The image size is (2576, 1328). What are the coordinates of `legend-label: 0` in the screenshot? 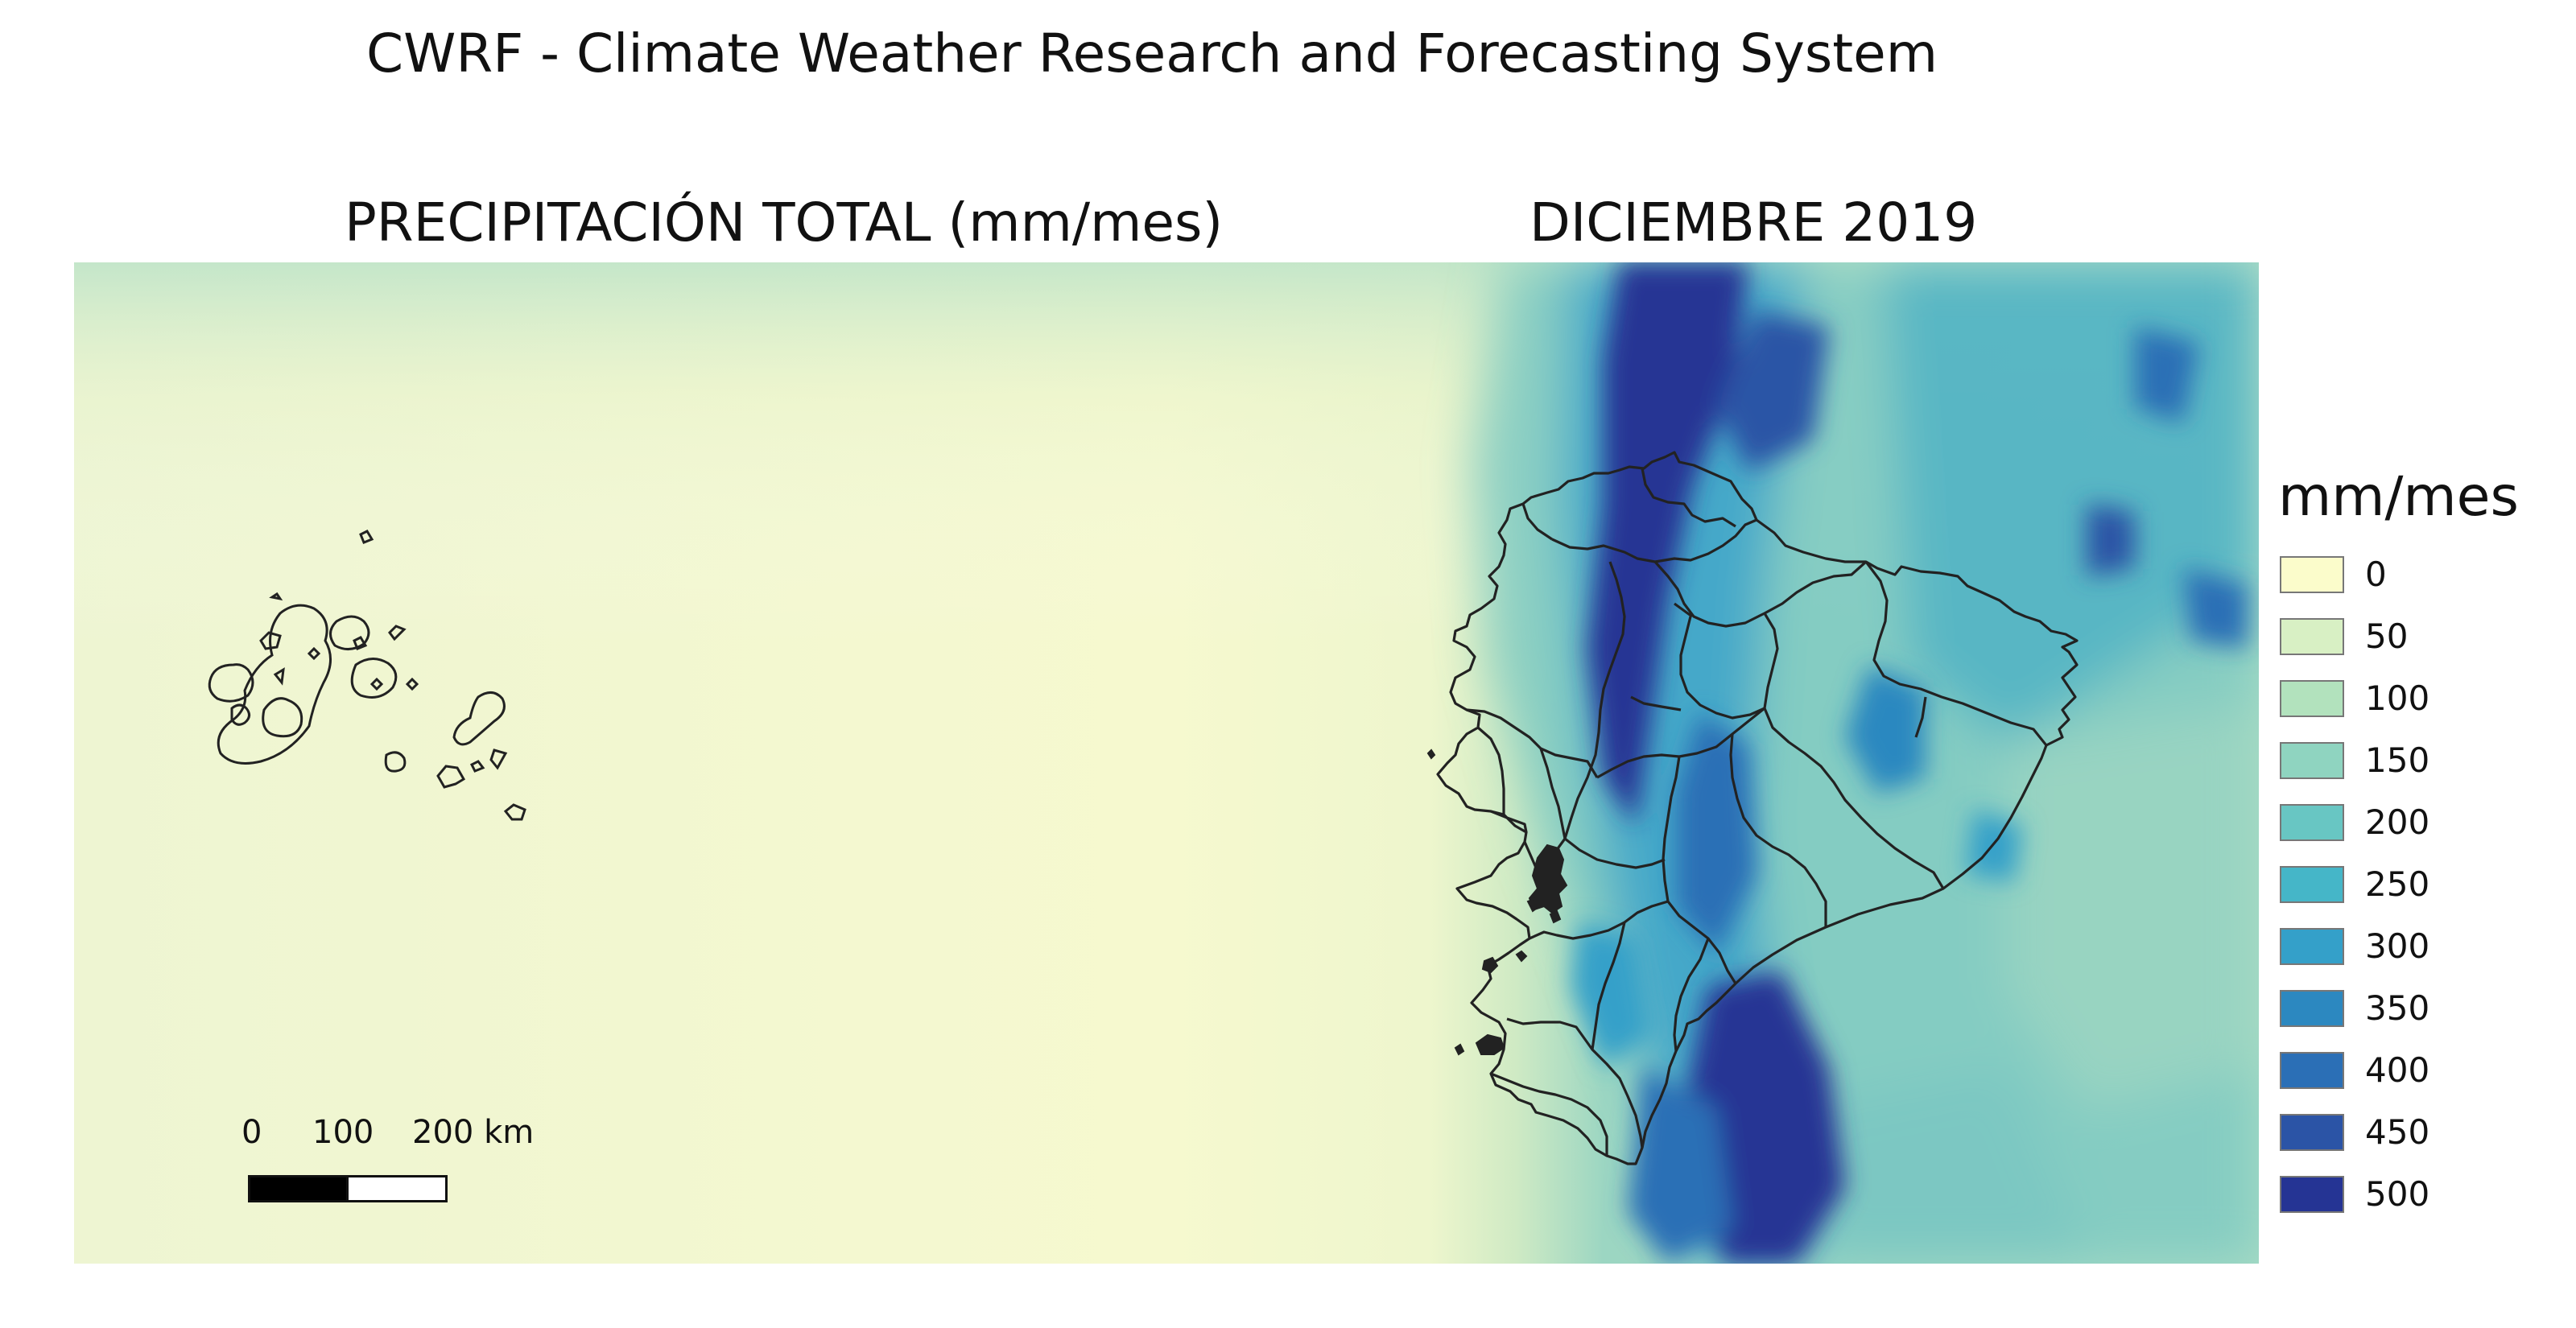 It's located at (2376, 574).